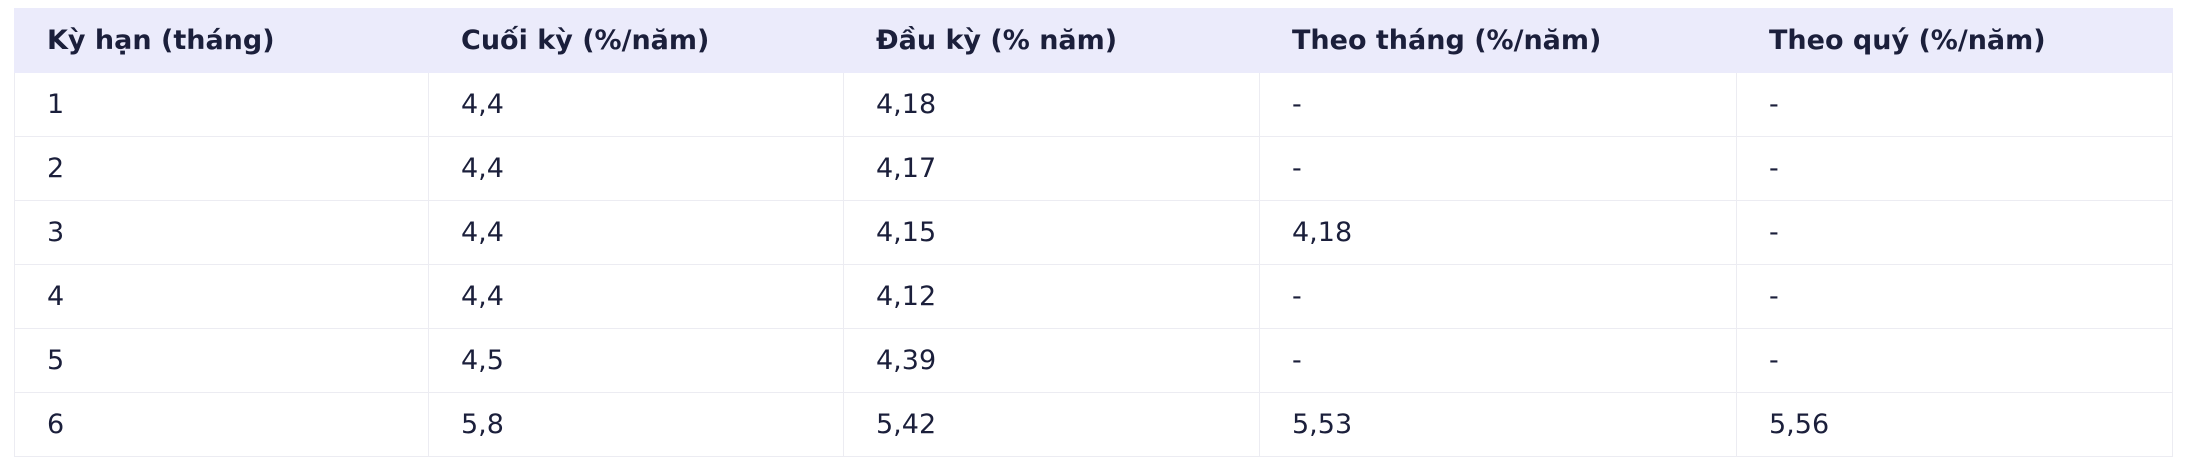 The width and height of the screenshot is (2186, 458). Describe the element at coordinates (221, 232) in the screenshot. I see `table-cell: 3` at that location.